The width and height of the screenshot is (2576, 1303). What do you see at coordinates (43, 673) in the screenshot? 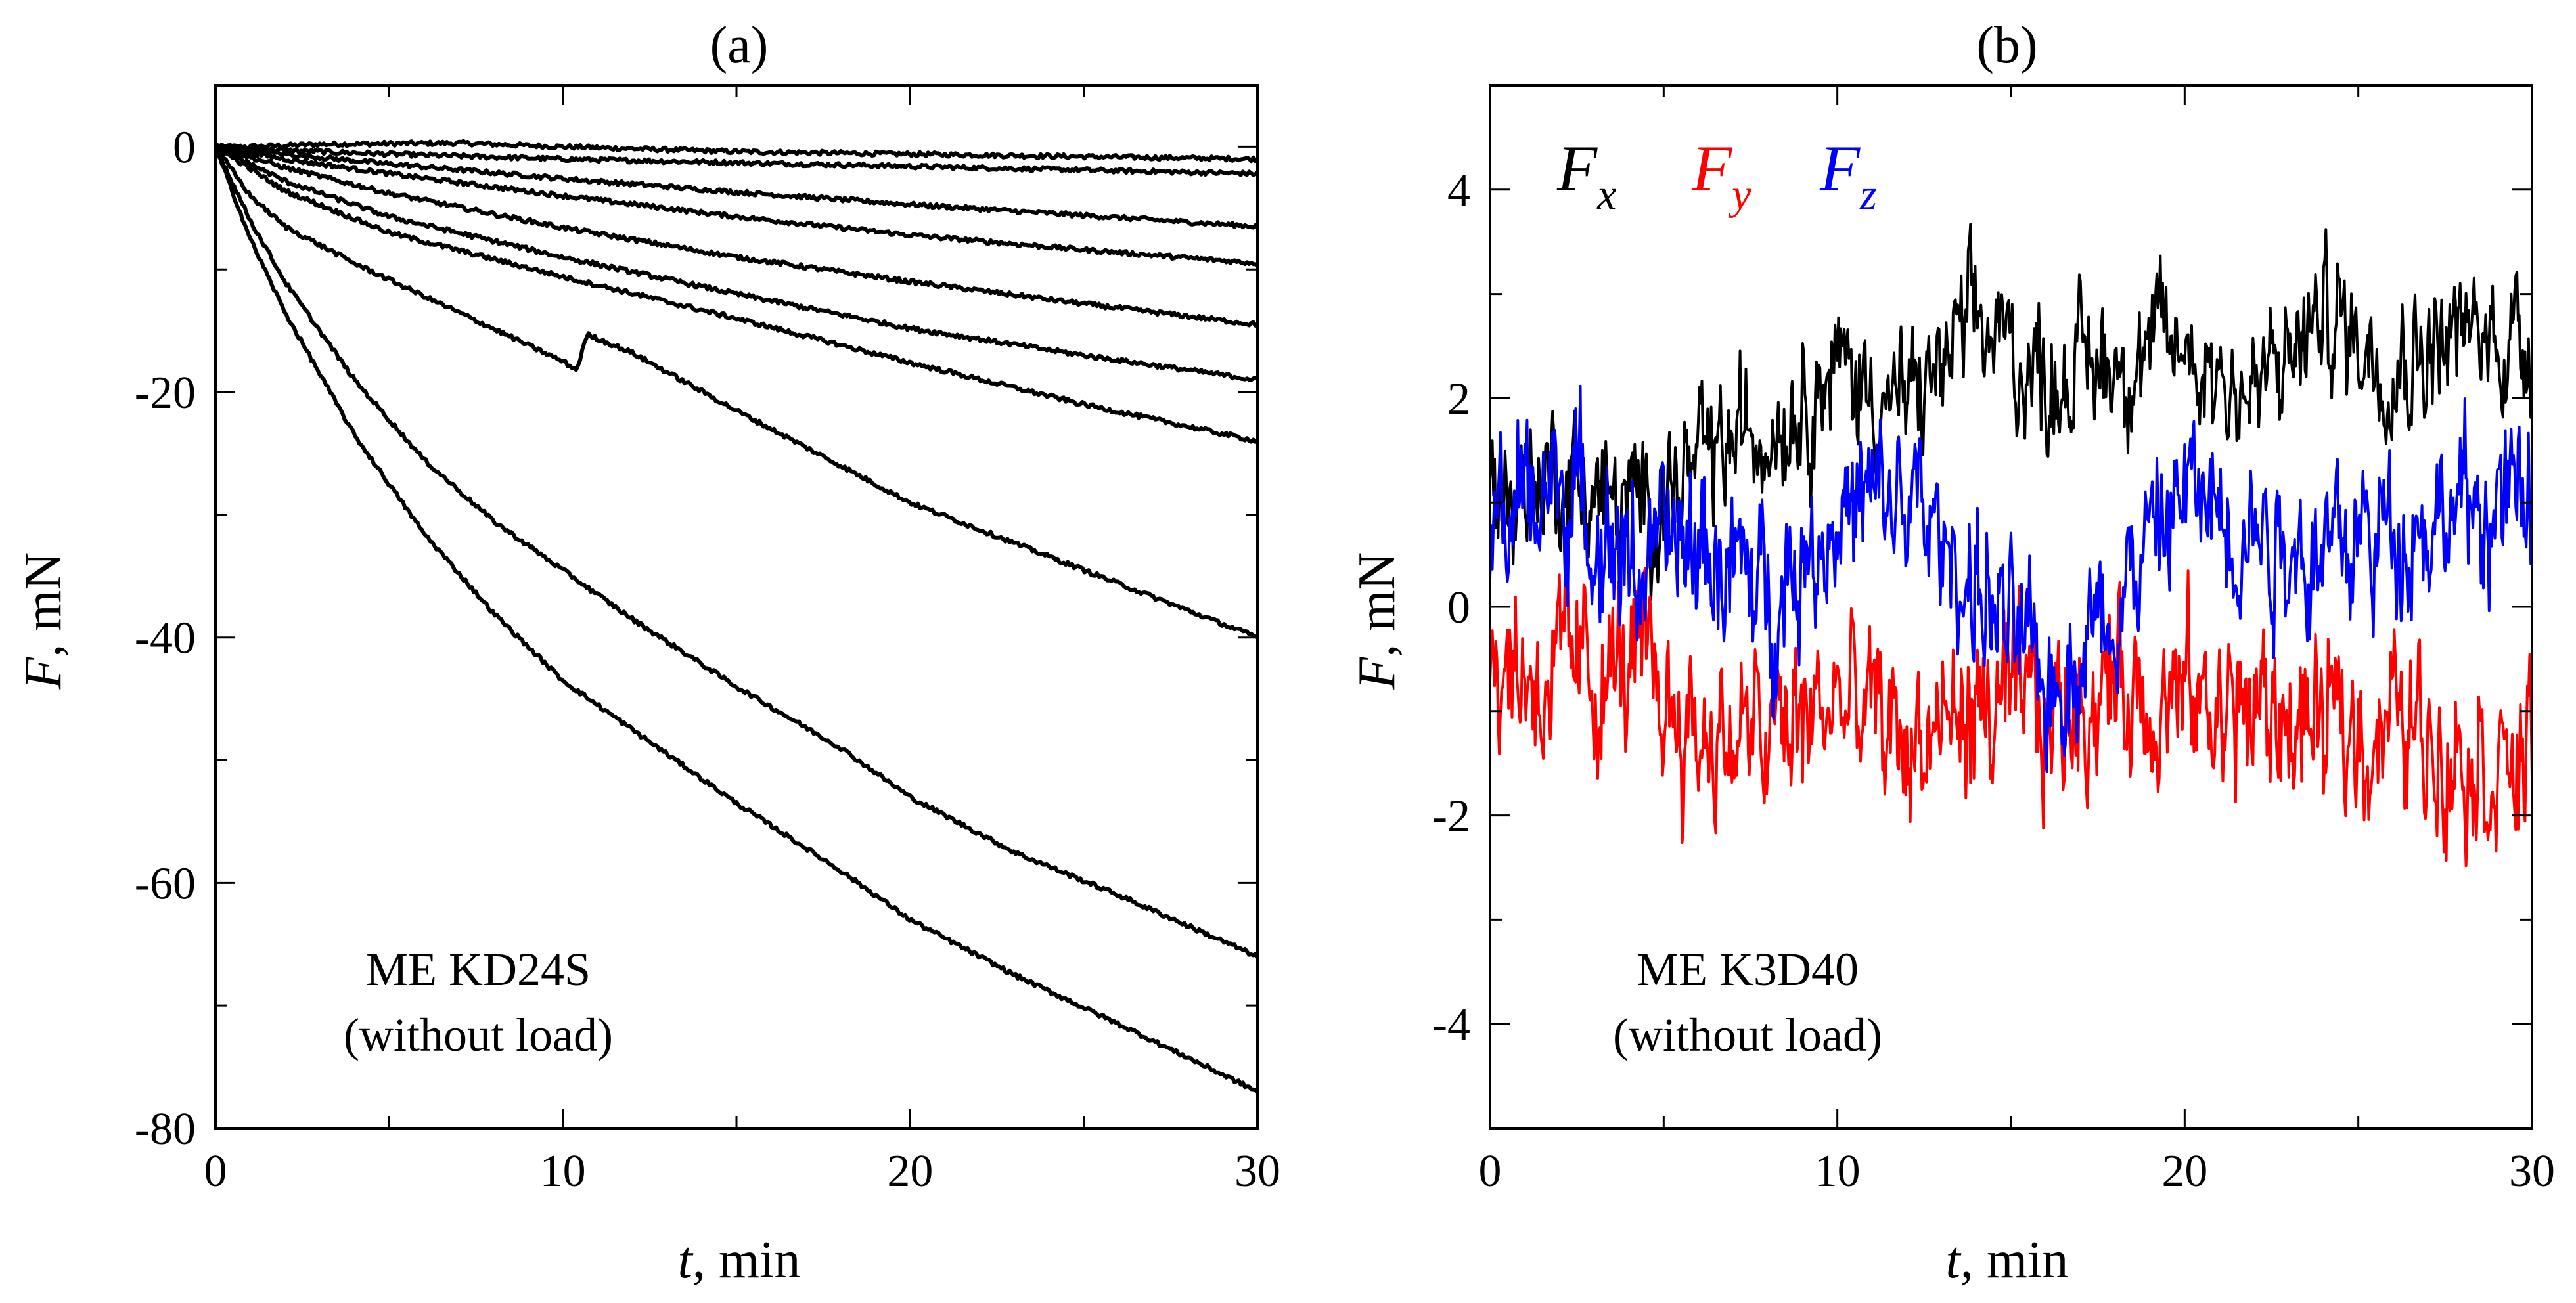
I see `panel-a-y-label-var: F` at bounding box center [43, 673].